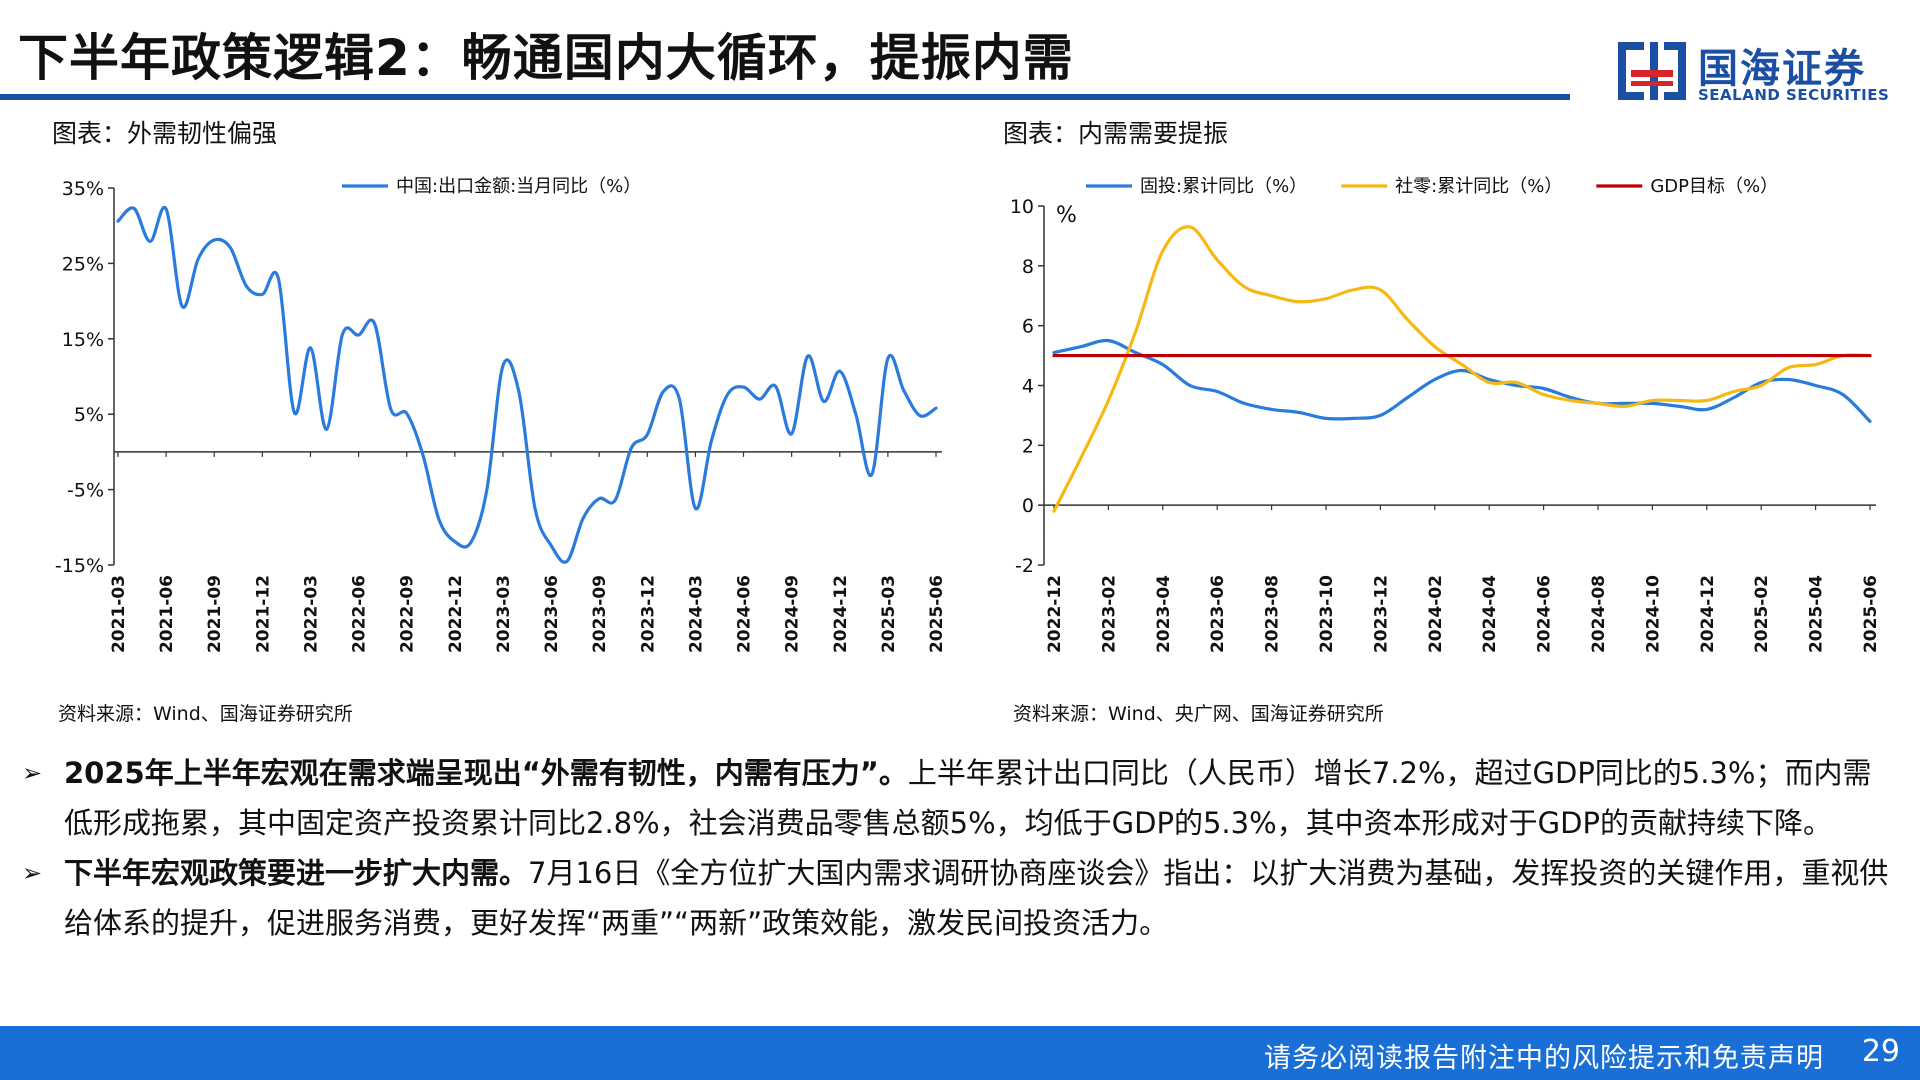 The image size is (1920, 1080). I want to click on x-tick-label: 2024-10, so click(1653, 614).